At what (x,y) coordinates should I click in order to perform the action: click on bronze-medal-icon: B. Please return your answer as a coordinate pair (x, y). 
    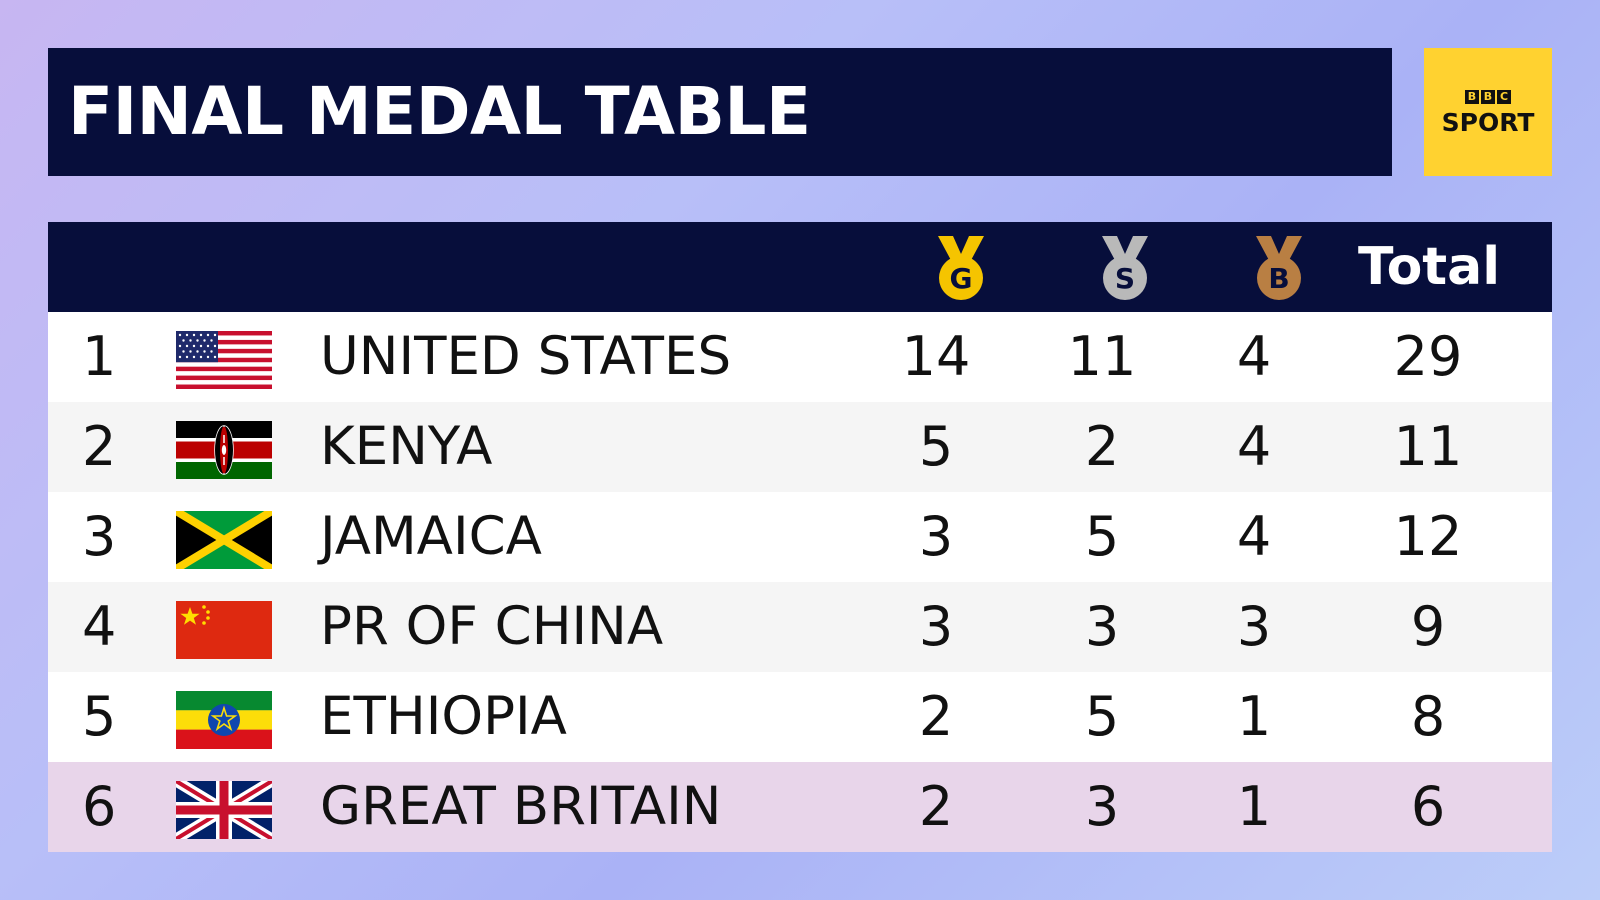
    Looking at the image, I should click on (1279, 268).